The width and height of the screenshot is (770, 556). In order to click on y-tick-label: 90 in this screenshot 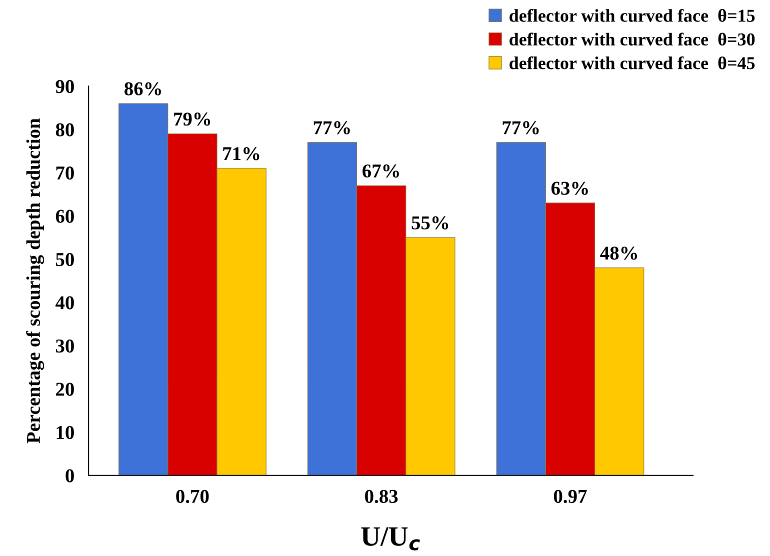, I will do `click(65, 87)`.